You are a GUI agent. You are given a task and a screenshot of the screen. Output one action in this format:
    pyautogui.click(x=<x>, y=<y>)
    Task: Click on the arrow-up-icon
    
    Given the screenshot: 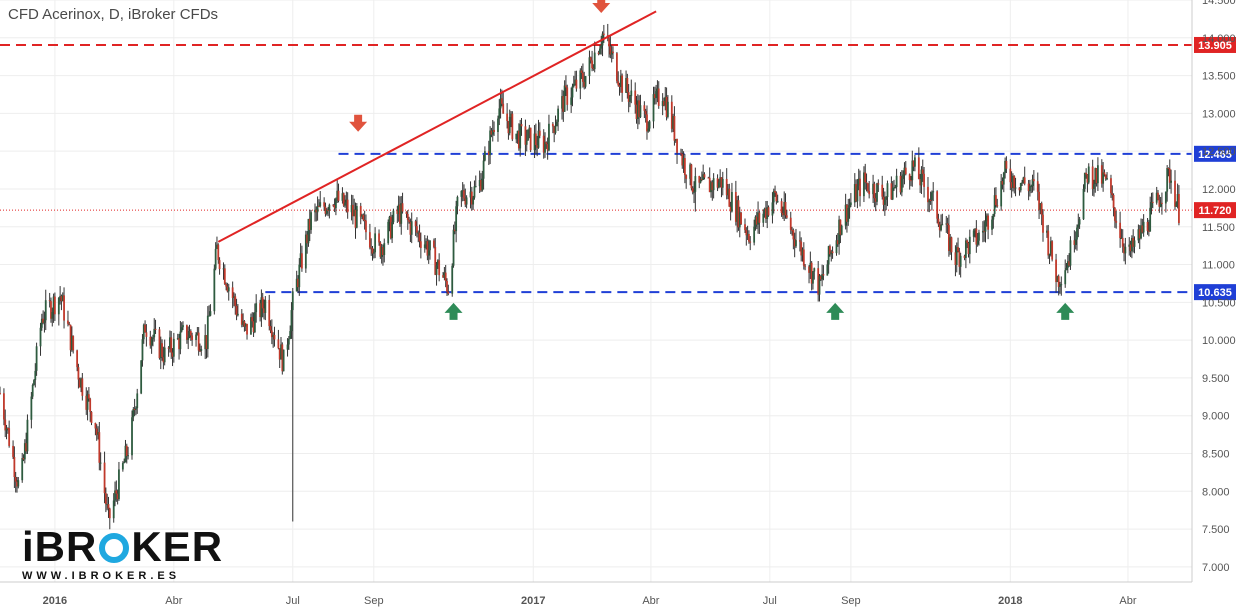 What is the action you would take?
    pyautogui.click(x=1065, y=311)
    